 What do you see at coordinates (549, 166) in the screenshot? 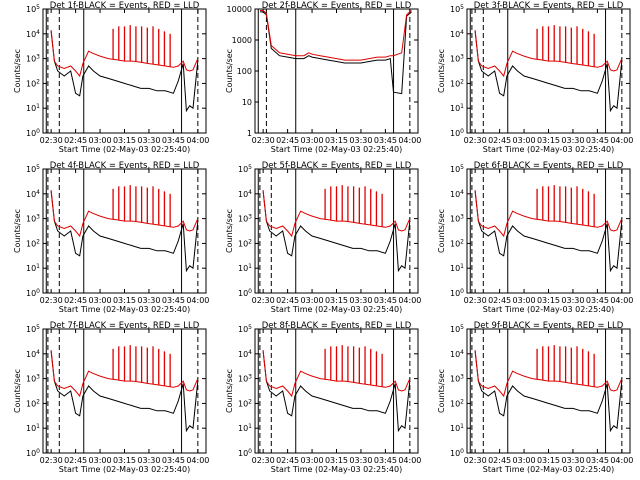
I see `chart-title: Det 6f-BLACK = Events, RED = LLD` at bounding box center [549, 166].